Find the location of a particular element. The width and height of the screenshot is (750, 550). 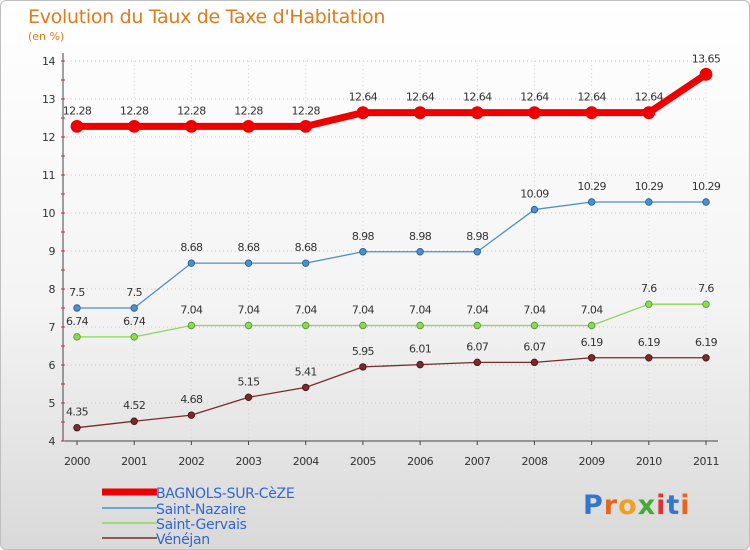

data-label: 4.35 is located at coordinates (77, 412).